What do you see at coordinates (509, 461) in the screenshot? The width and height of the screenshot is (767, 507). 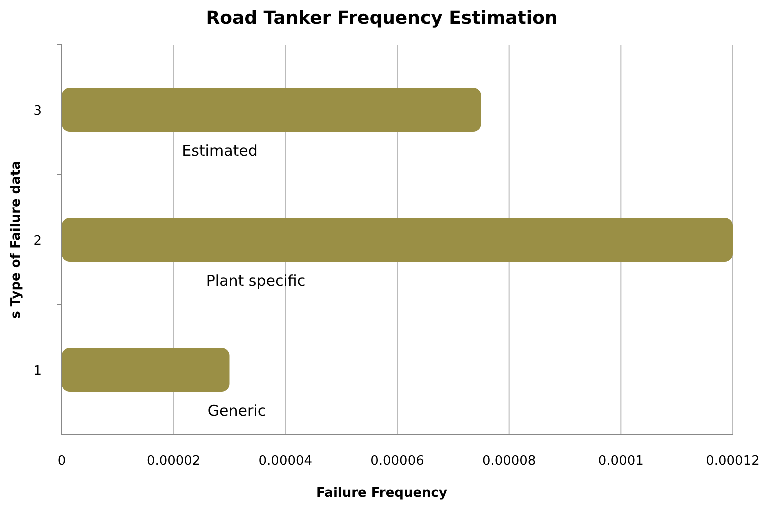 I see `x-tick-label: 0.00008` at bounding box center [509, 461].